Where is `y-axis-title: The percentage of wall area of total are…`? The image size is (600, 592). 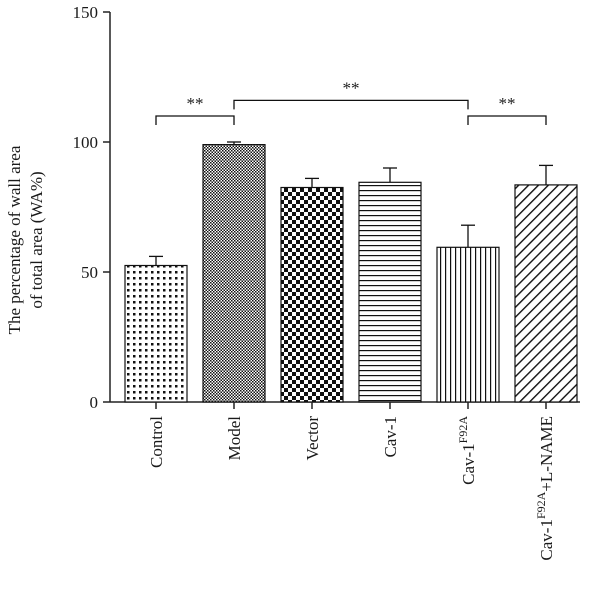
y-axis-title: The percentage of wall area of total are… is located at coordinates (25, 239).